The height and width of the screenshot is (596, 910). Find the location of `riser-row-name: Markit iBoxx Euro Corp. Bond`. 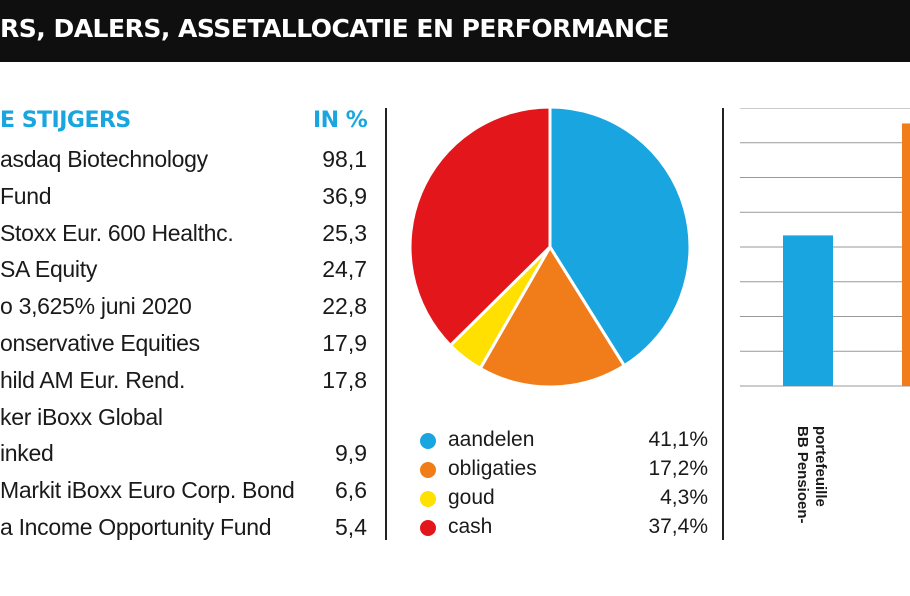

riser-row-name: Markit iBoxx Euro Corp. Bond is located at coordinates (147, 490).